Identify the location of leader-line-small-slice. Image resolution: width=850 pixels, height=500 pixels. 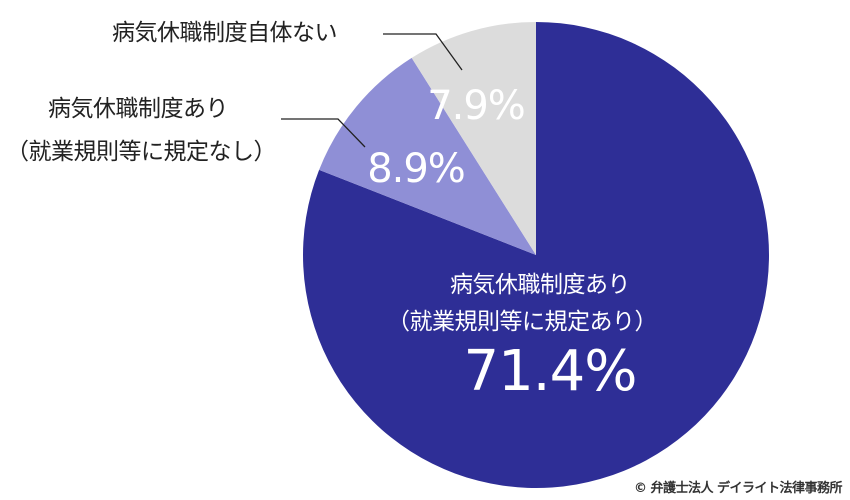
(423, 52).